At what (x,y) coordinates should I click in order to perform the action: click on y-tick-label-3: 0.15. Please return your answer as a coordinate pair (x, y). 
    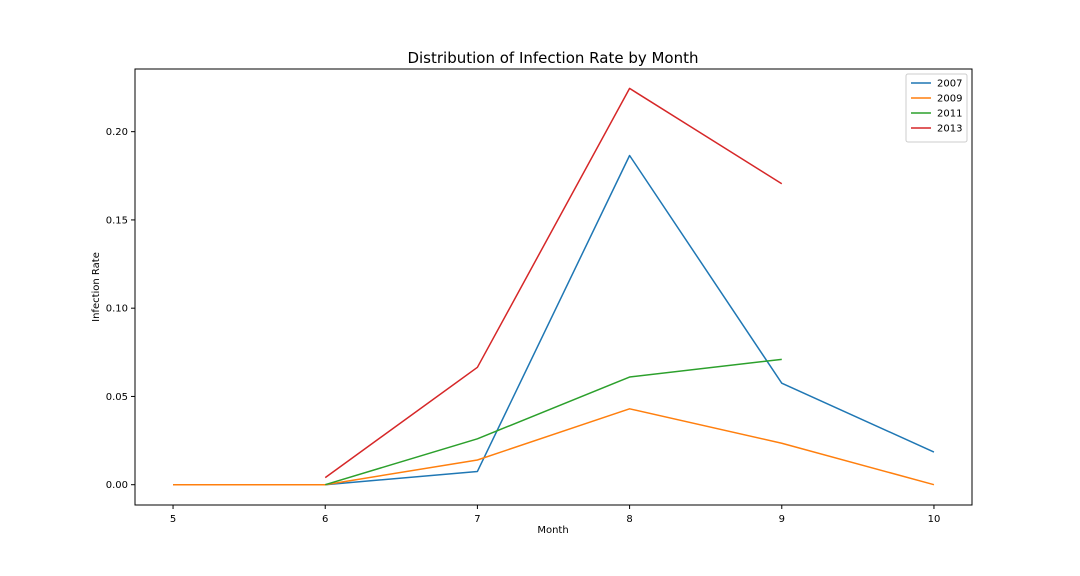
    Looking at the image, I should click on (117, 220).